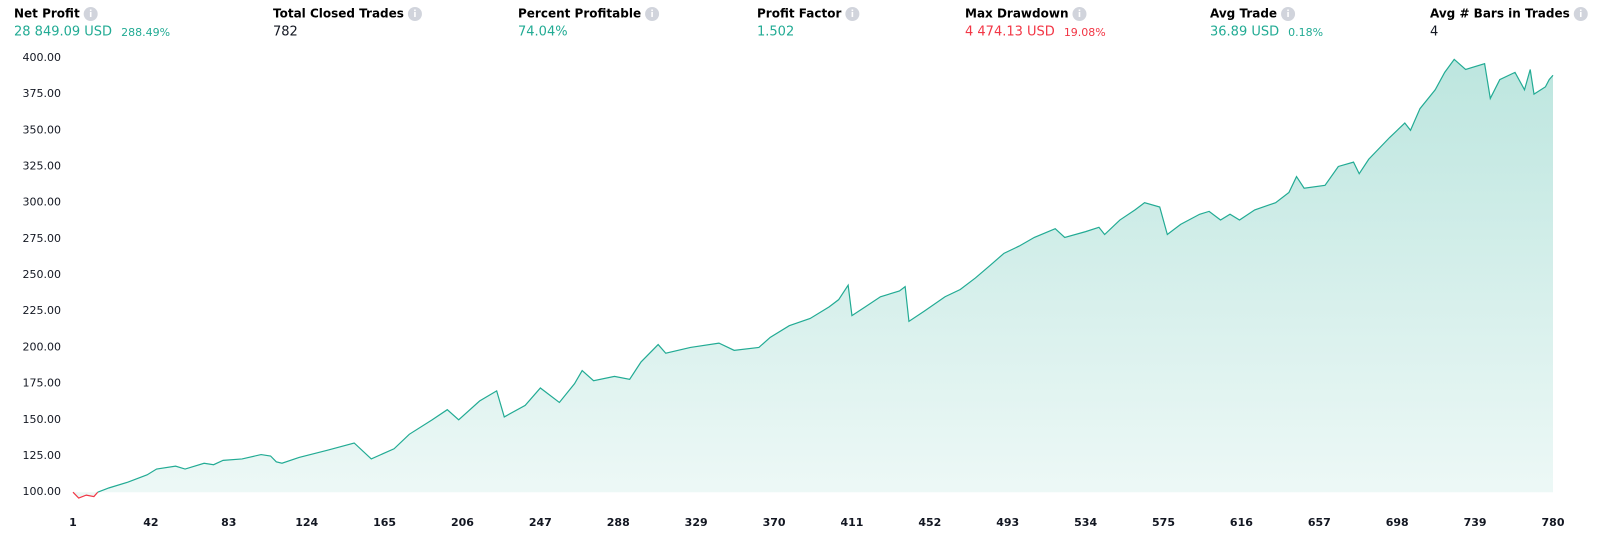  Describe the element at coordinates (42, 383) in the screenshot. I see `y-tick-label: 175.00` at that location.